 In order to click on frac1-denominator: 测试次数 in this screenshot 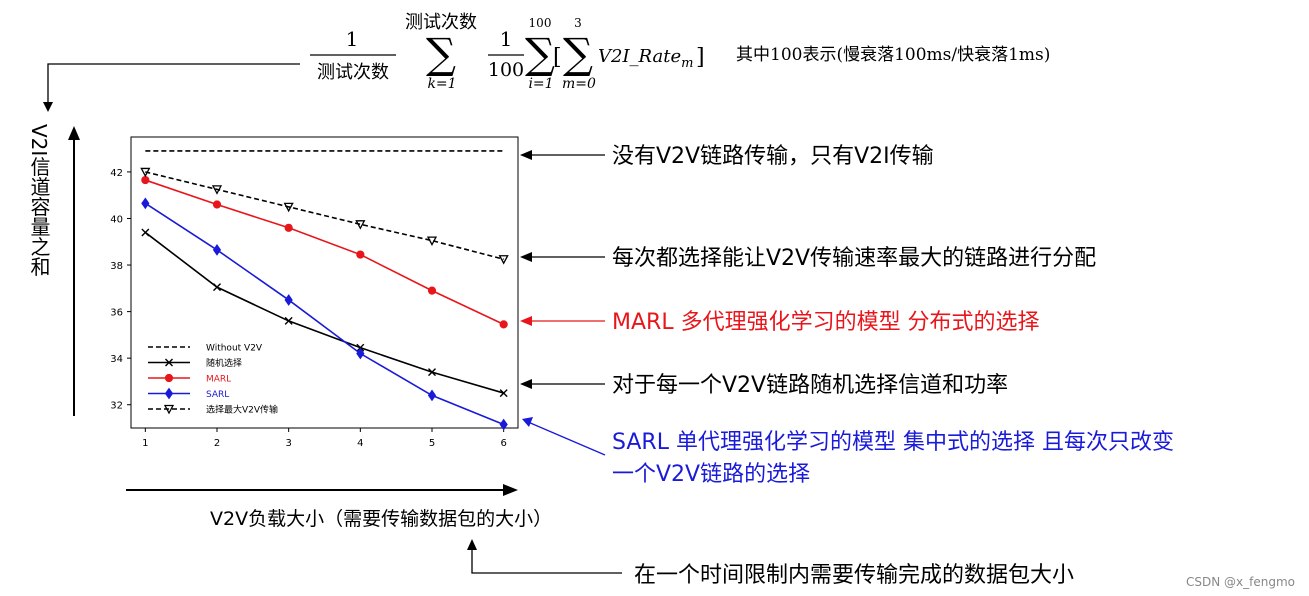, I will do `click(353, 72)`.